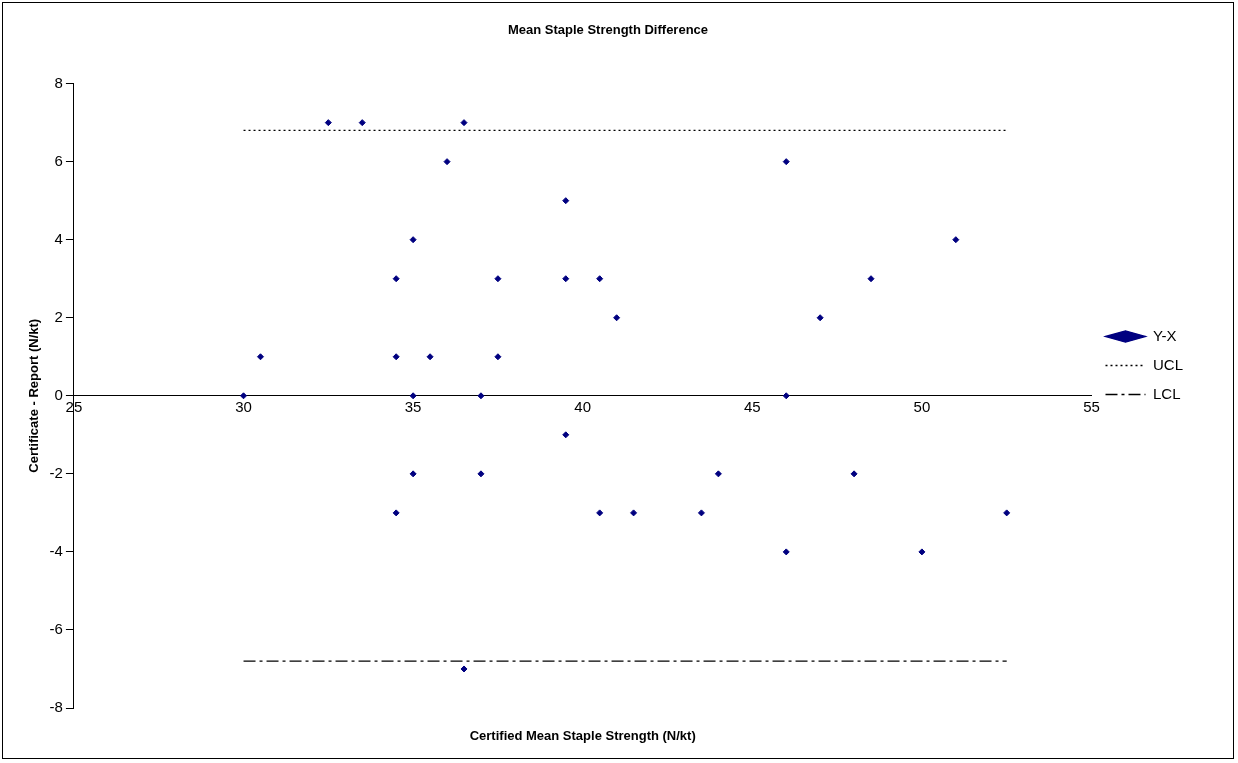 The height and width of the screenshot is (763, 1238). Describe the element at coordinates (1164, 335) in the screenshot. I see `legend-label: Y-X` at that location.